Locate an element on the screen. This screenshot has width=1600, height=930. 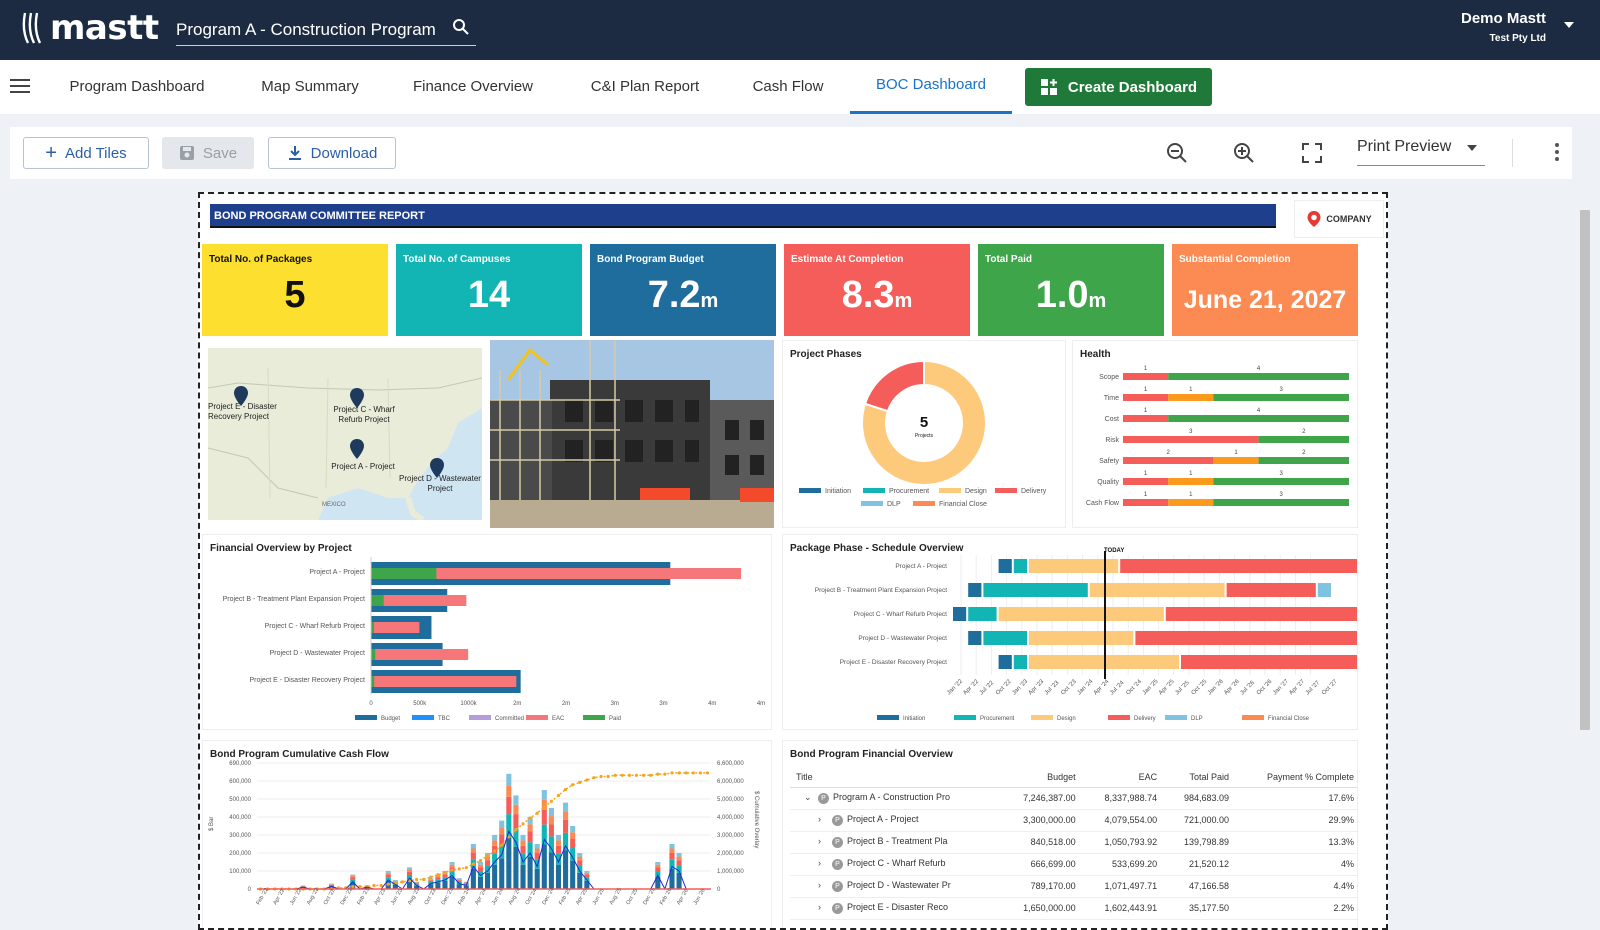
pct-cell: 29.9% is located at coordinates (1296, 820).